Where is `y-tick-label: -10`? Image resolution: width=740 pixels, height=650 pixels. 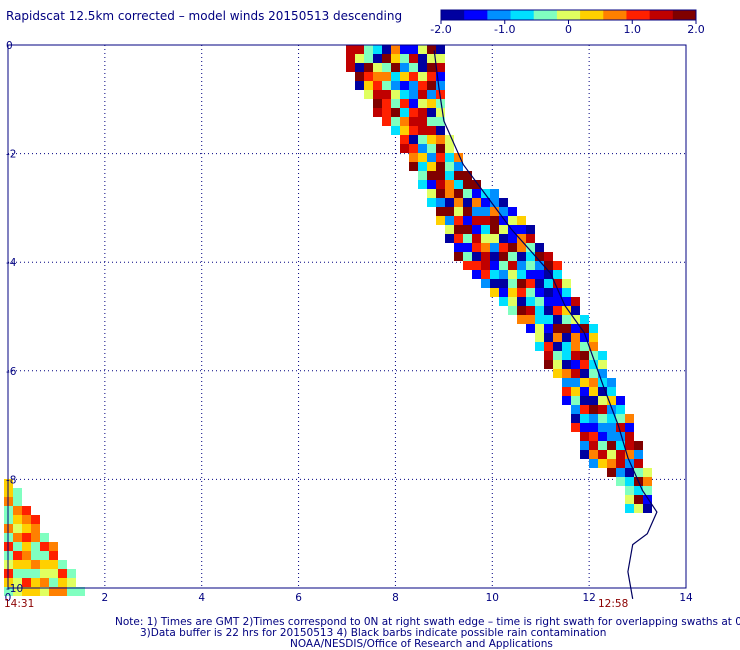 y-tick-label: -10 is located at coordinates (14, 589).